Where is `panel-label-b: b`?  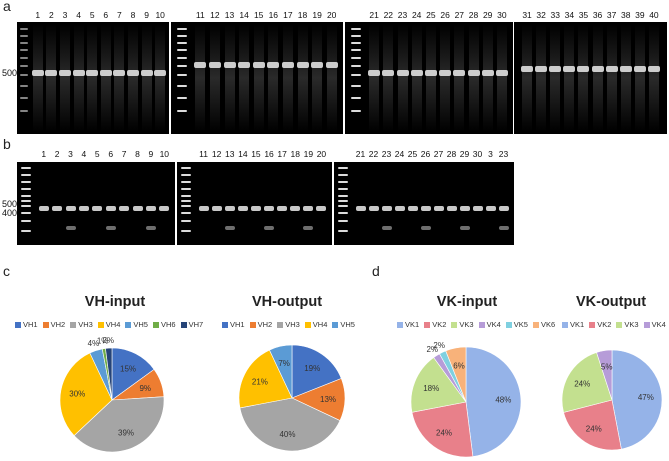
panel-label-b: b is located at coordinates (7, 144).